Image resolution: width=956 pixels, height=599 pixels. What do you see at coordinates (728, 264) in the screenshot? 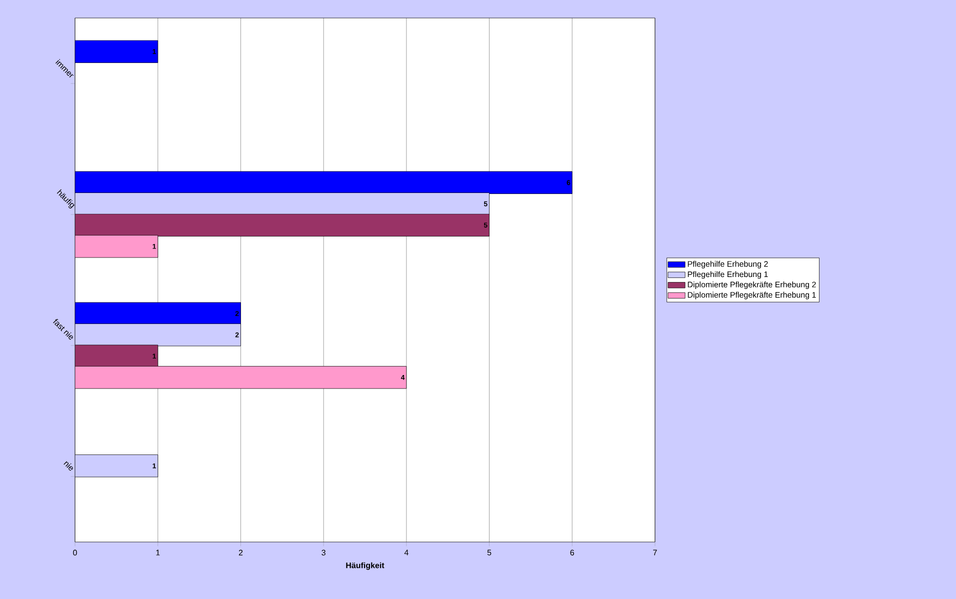
I see `legend-label: Pflegehilfe Erhebung 2` at bounding box center [728, 264].